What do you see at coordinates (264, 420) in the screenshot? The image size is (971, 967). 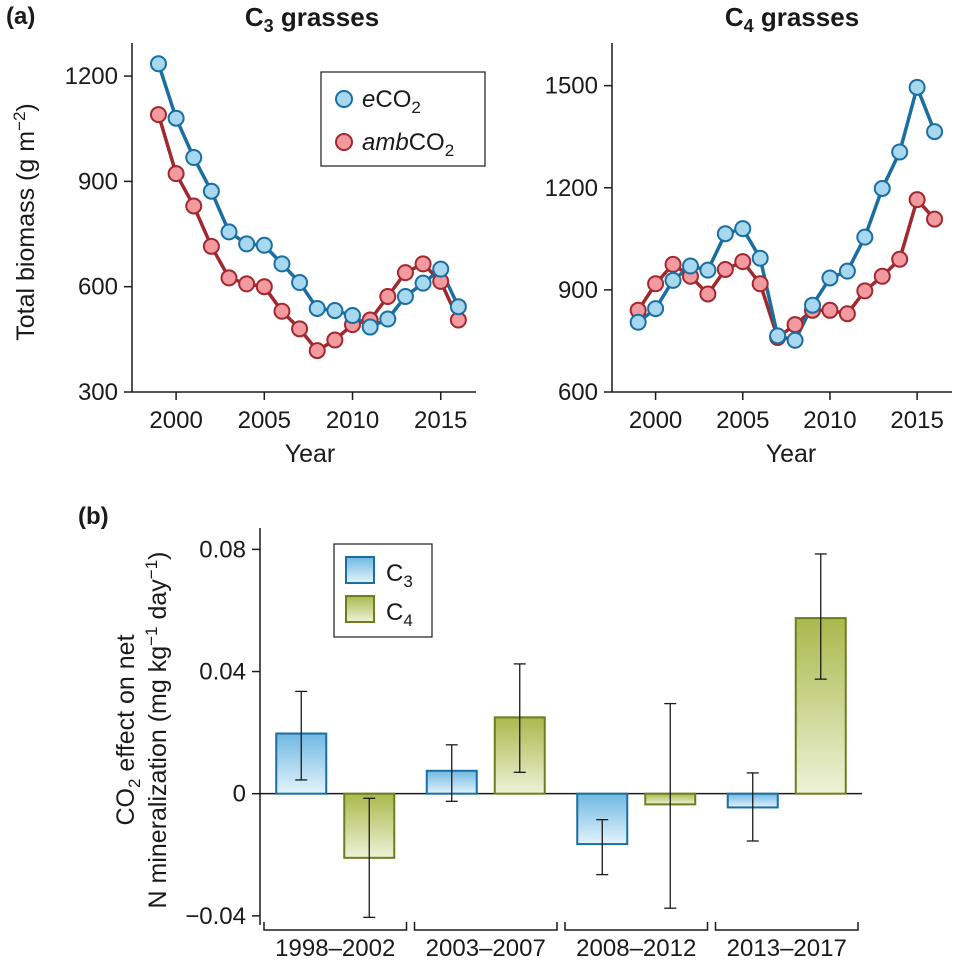 I see `c3-x-tick-label: 2005` at bounding box center [264, 420].